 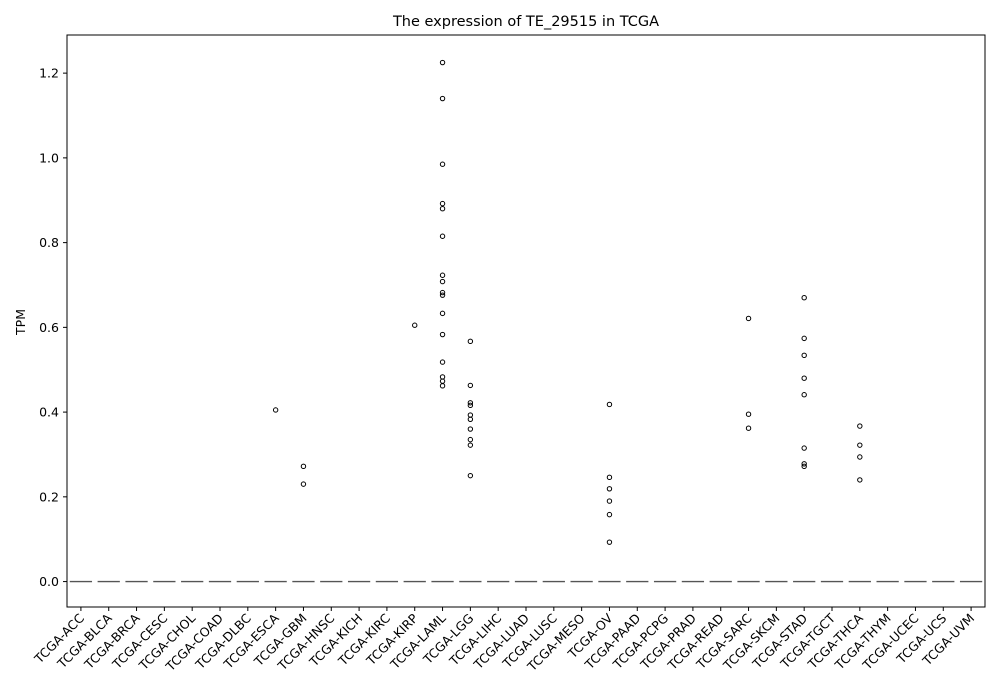 I want to click on y-tick-label: 0.4, so click(x=49, y=412).